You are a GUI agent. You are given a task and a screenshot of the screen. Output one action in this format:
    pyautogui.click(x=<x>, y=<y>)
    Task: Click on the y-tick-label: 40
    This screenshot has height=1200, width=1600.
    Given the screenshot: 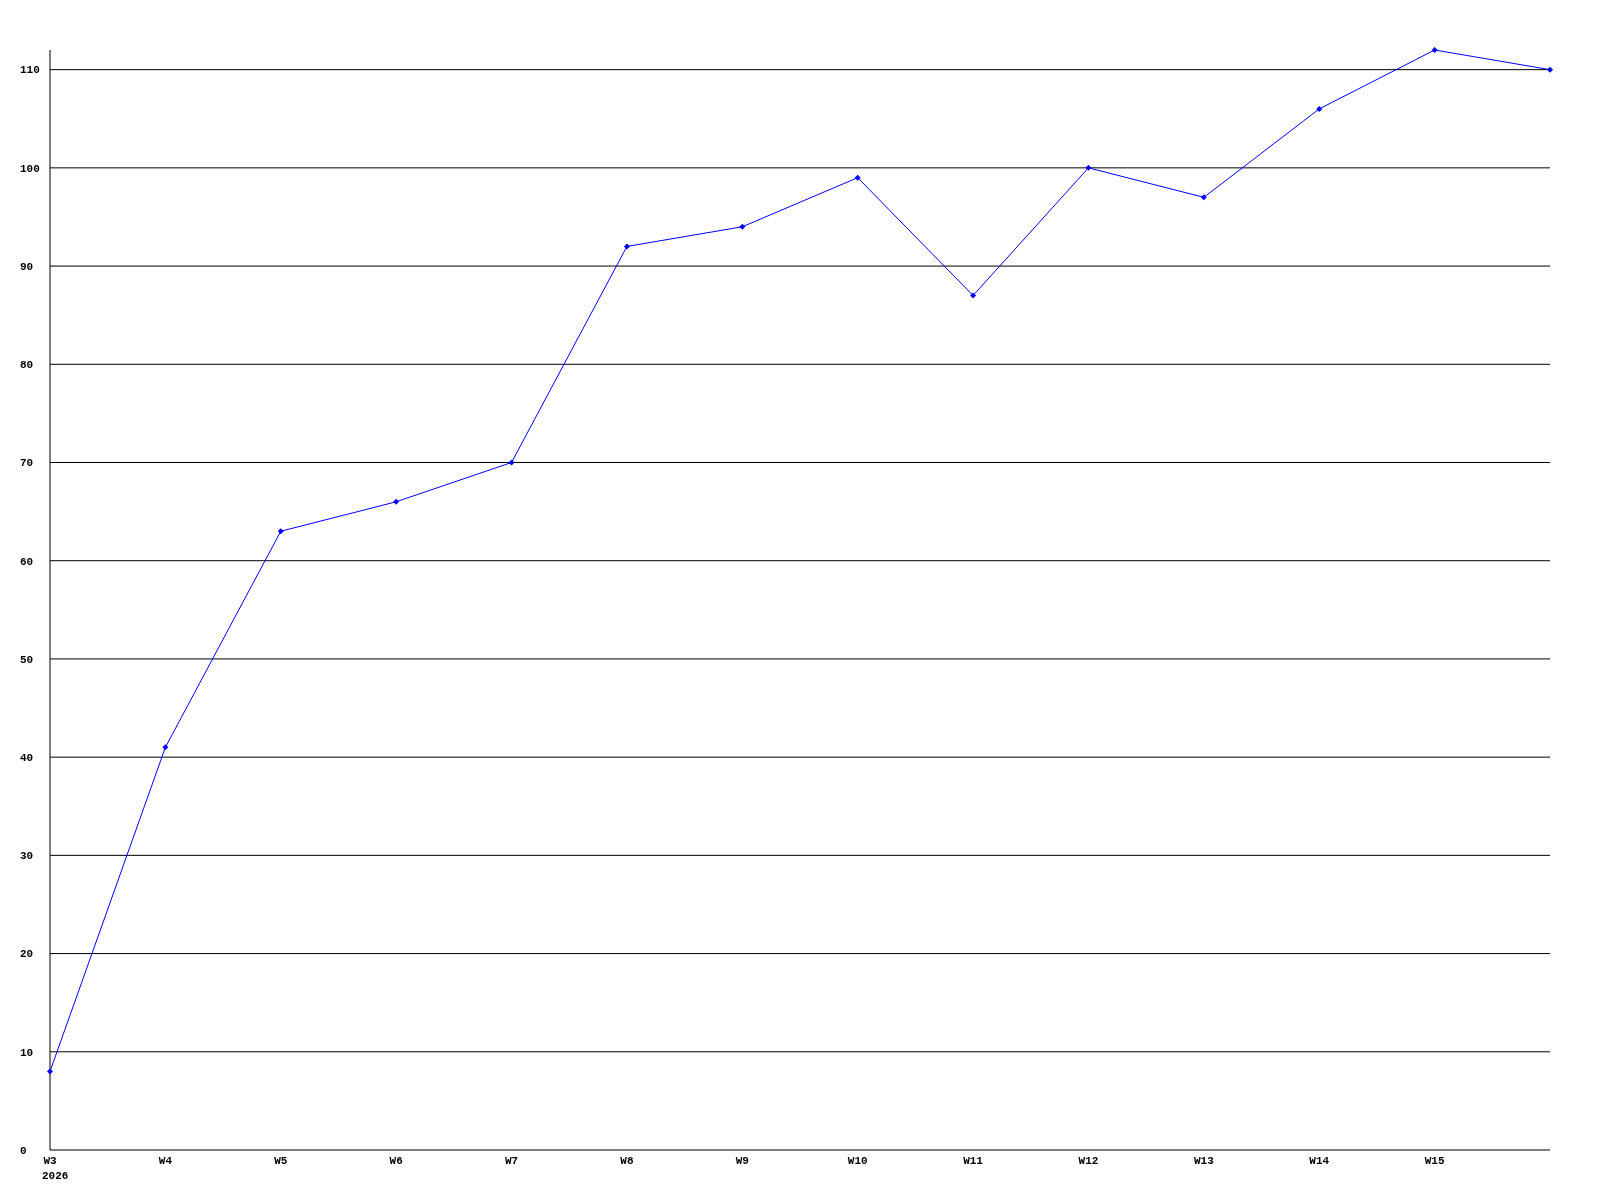 What is the action you would take?
    pyautogui.click(x=27, y=757)
    